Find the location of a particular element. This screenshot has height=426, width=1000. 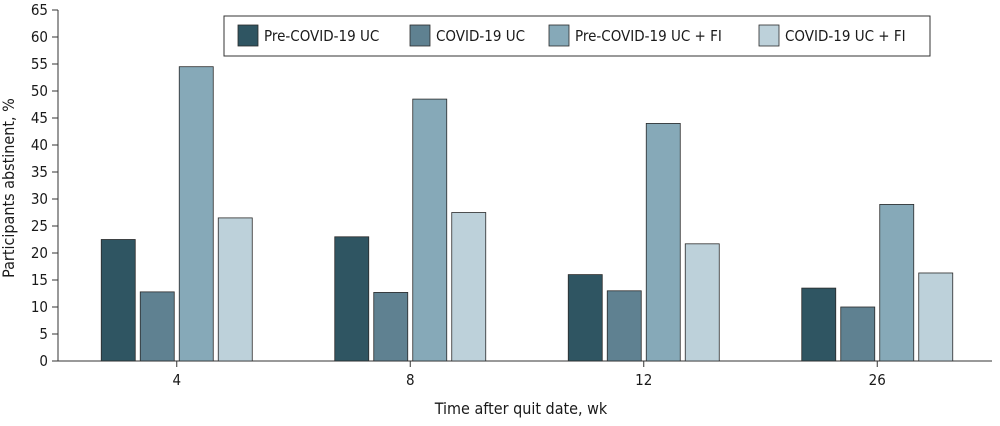

legend-label: Pre-COVID-19 UC + FI is located at coordinates (648, 36).